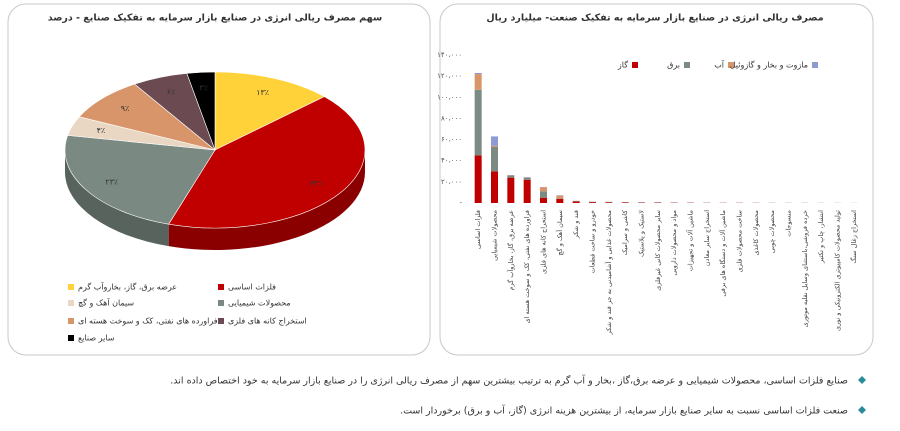  I want to click on y-tick-label: -, so click(460, 203).